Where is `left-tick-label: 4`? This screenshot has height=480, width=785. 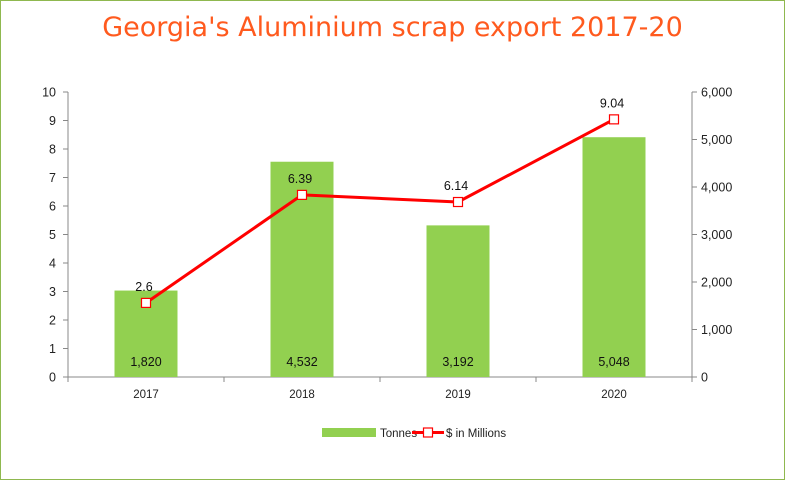
left-tick-label: 4 is located at coordinates (52, 264).